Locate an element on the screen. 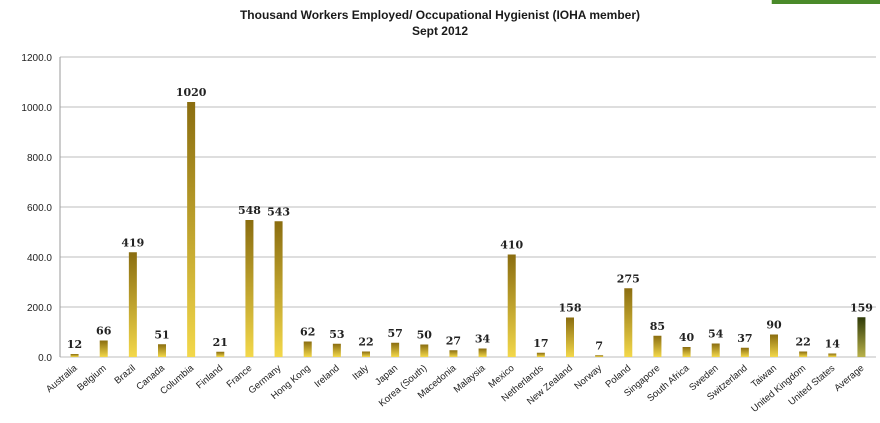 The height and width of the screenshot is (423, 880). x-tick-label: Australia is located at coordinates (62, 378).